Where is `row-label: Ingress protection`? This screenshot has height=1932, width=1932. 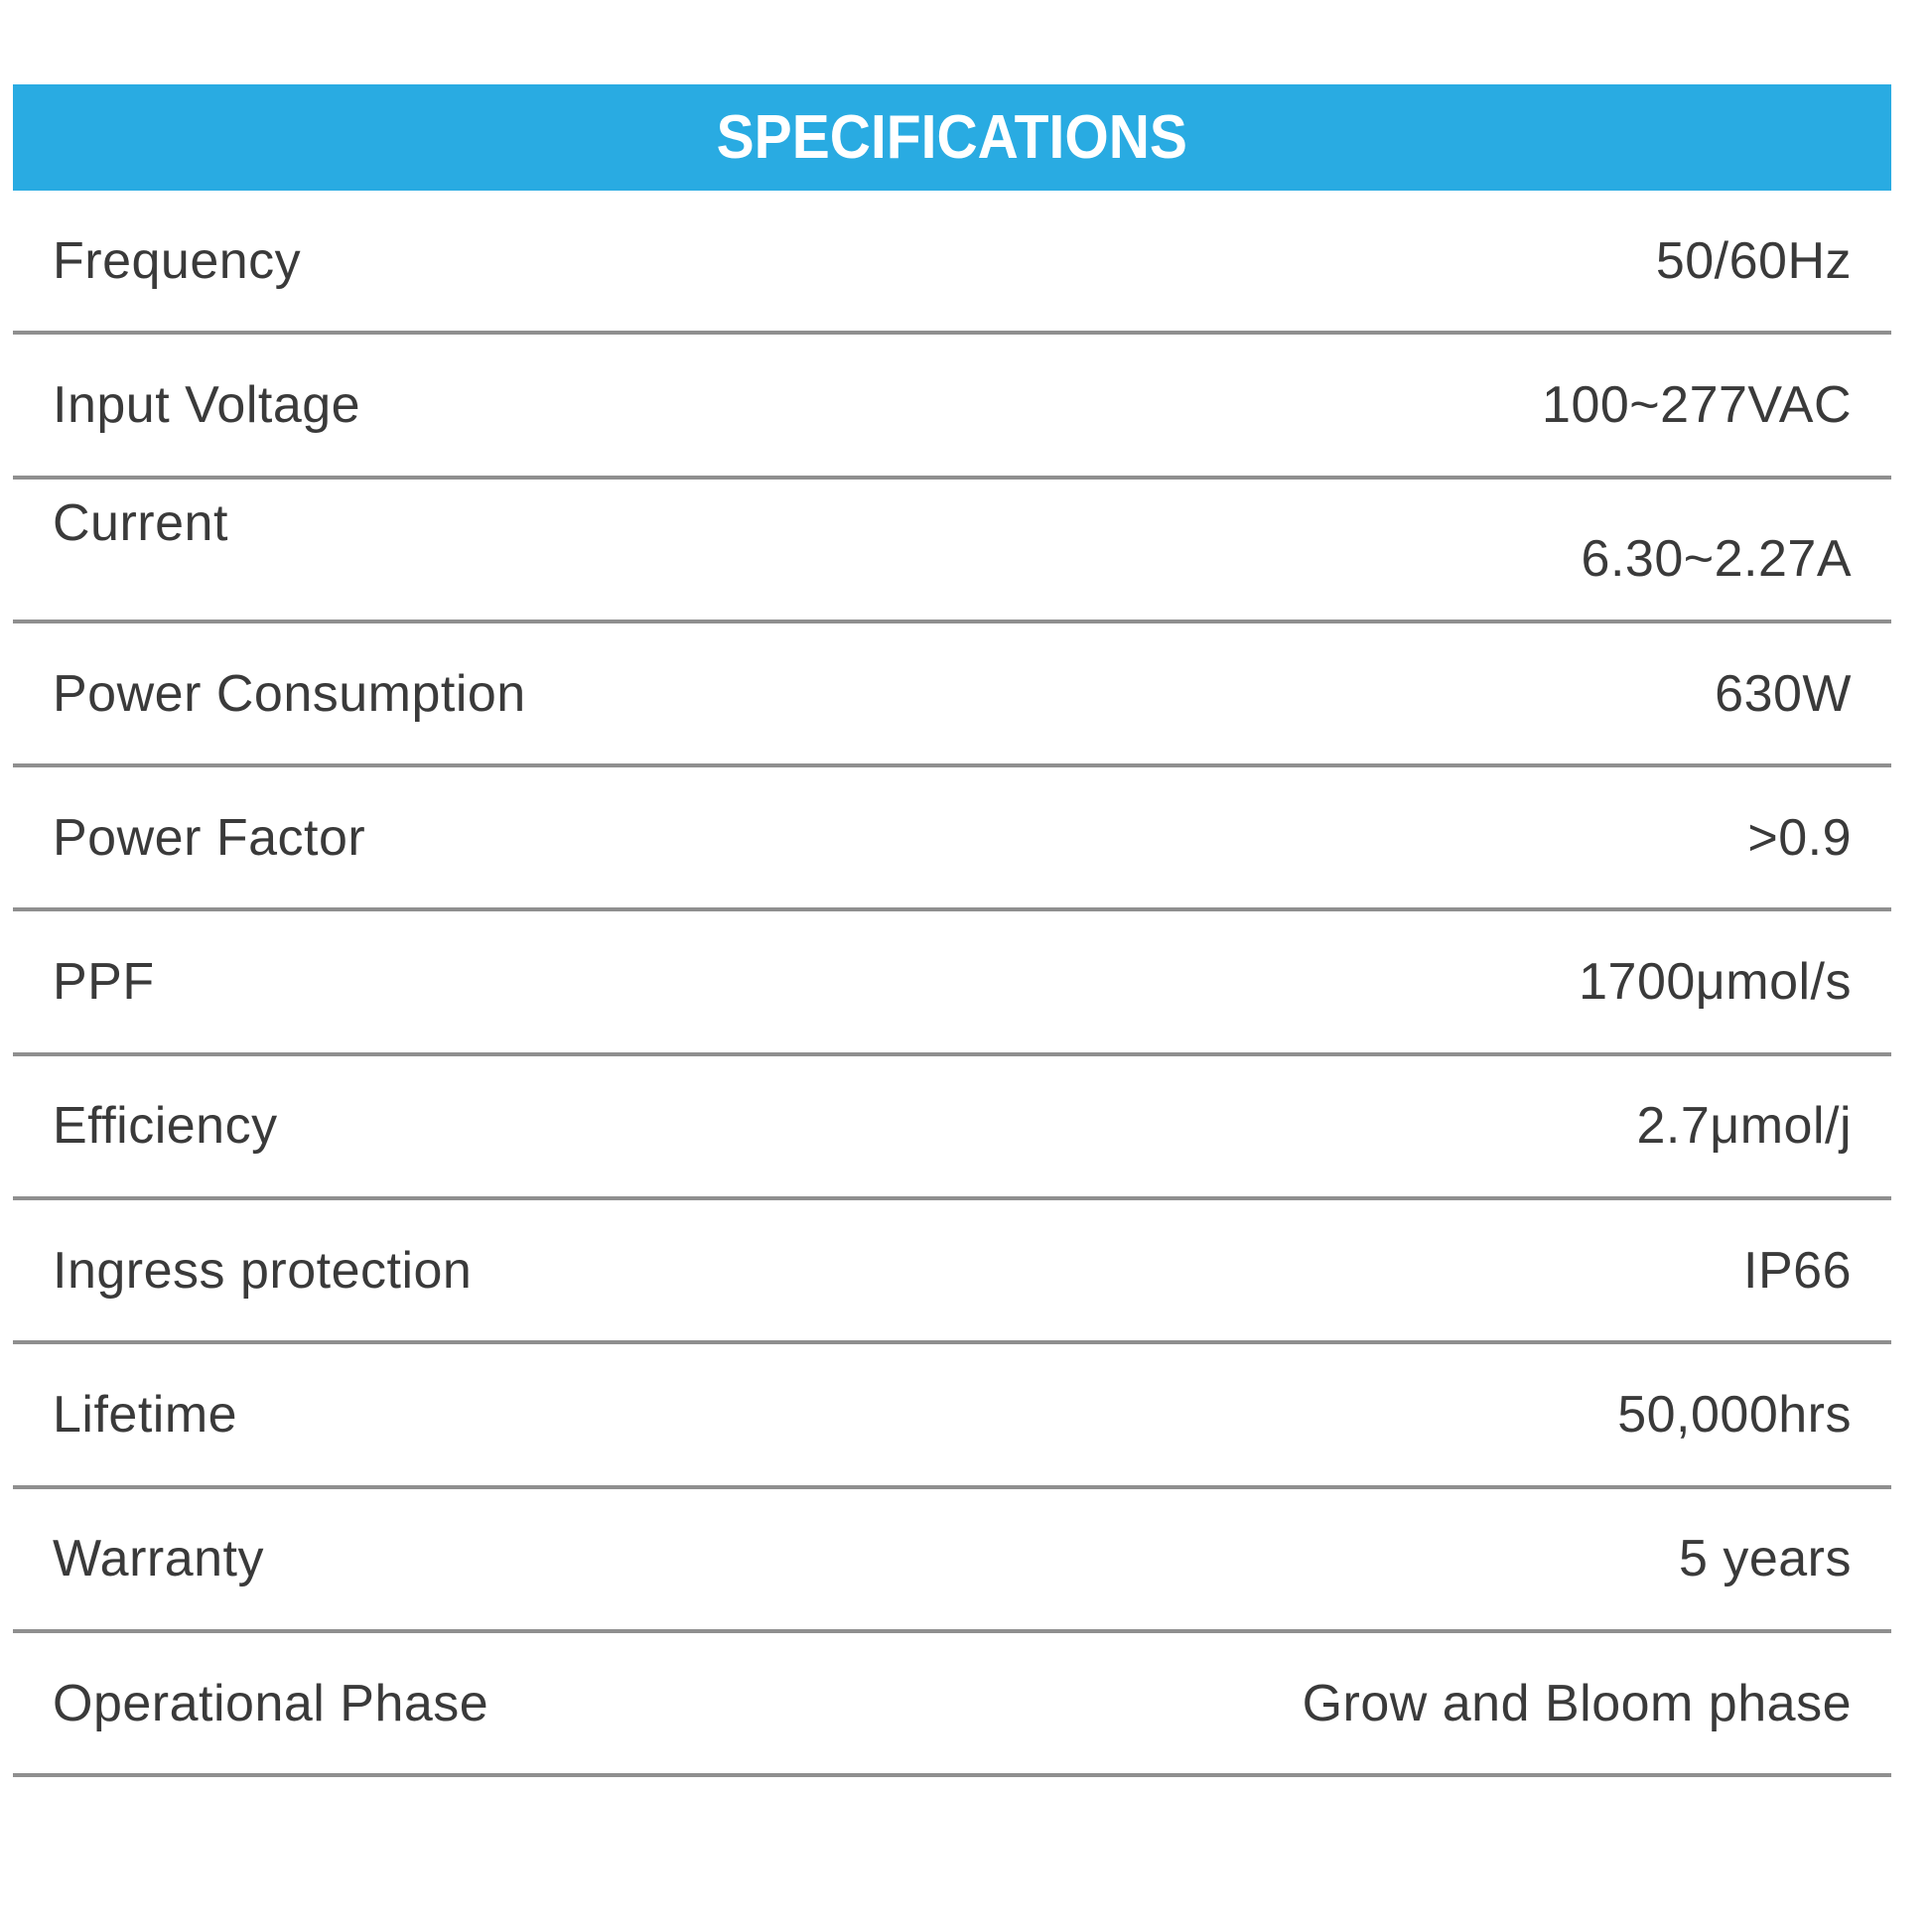 row-label: Ingress protection is located at coordinates (263, 1271).